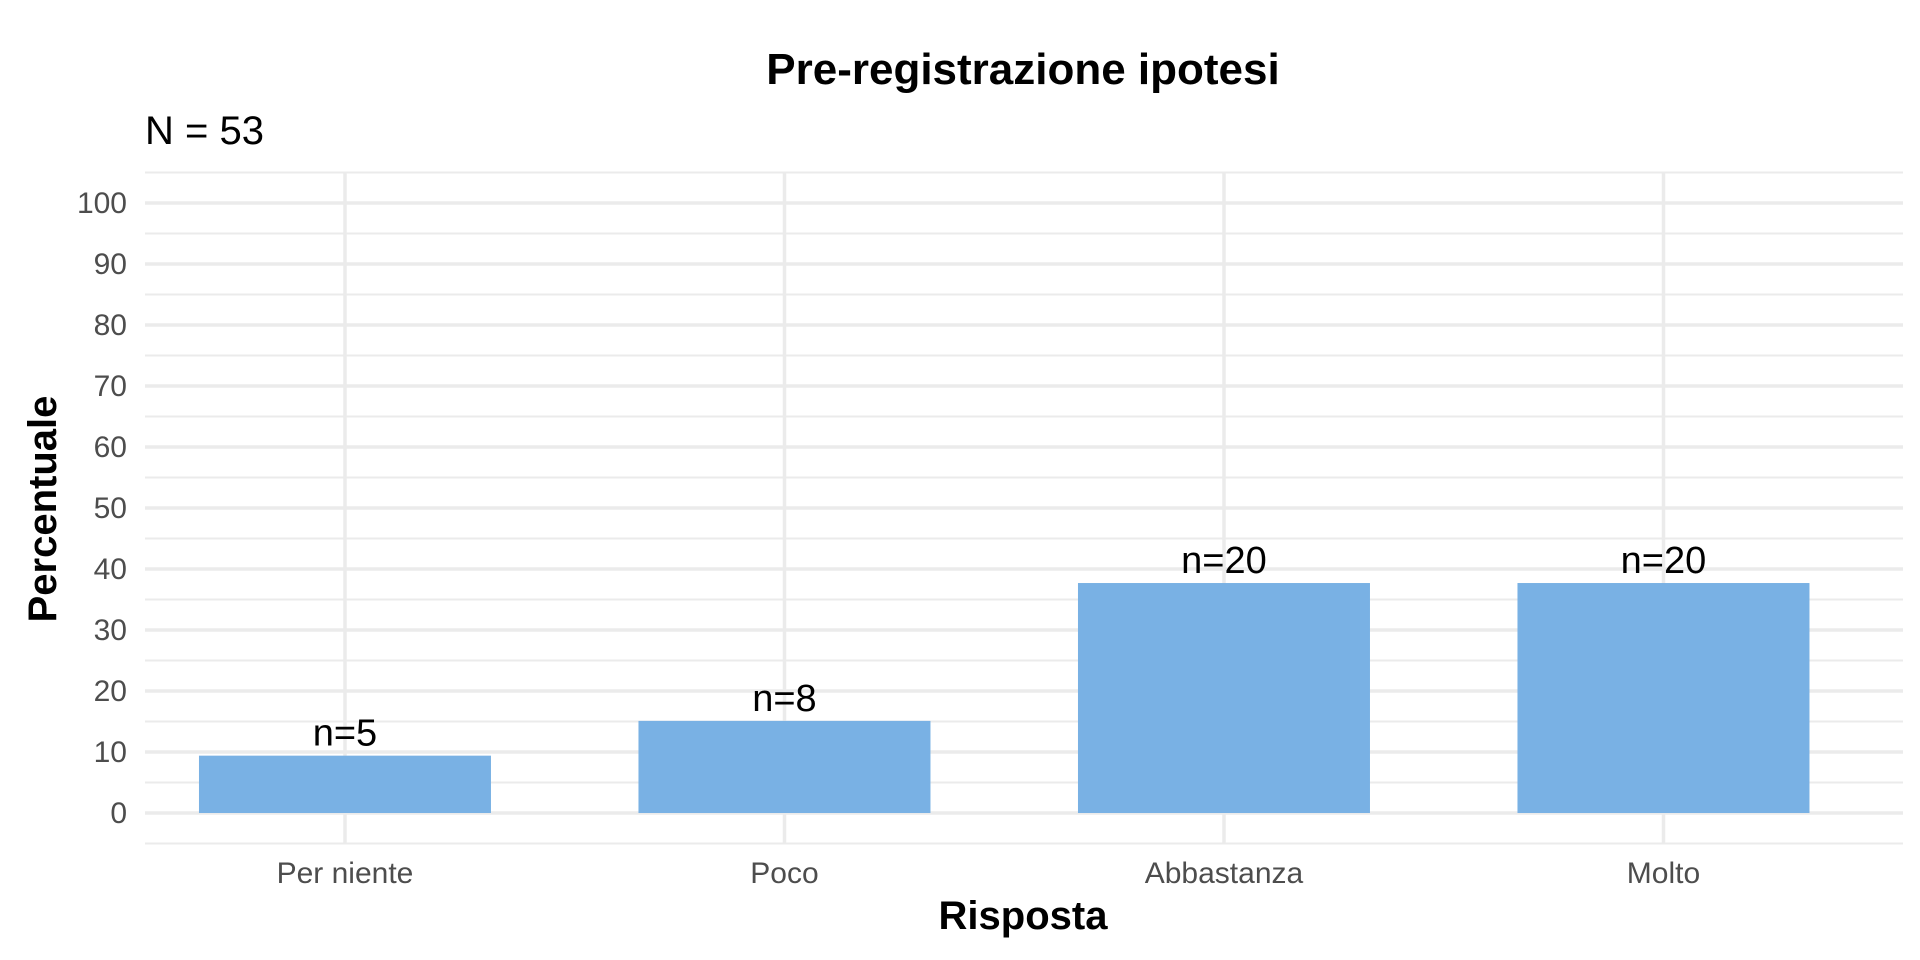 The image size is (1920, 960). Describe the element at coordinates (110, 264) in the screenshot. I see `y-tick-label: 90` at that location.